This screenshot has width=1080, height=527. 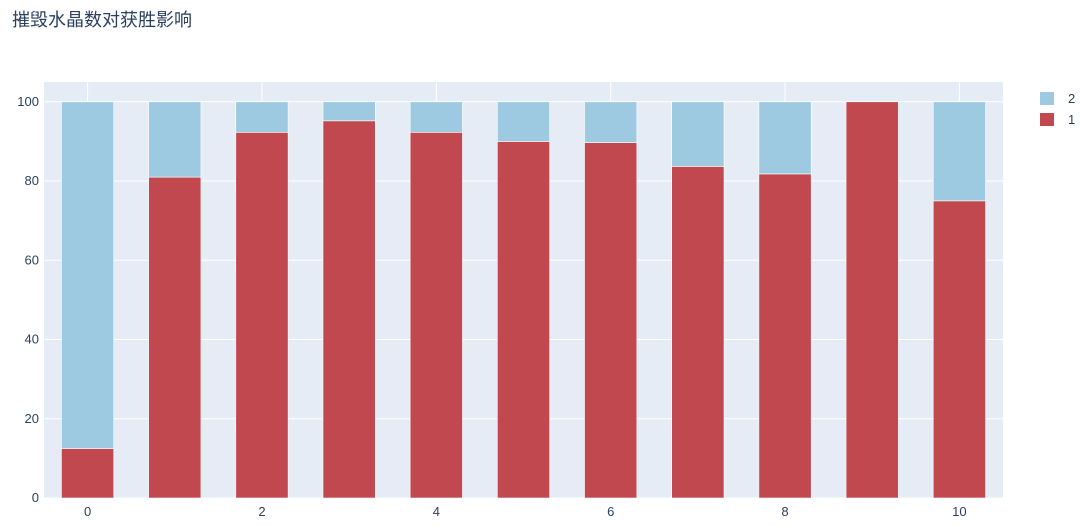 What do you see at coordinates (1071, 98) in the screenshot?
I see `legend-label-2: 2` at bounding box center [1071, 98].